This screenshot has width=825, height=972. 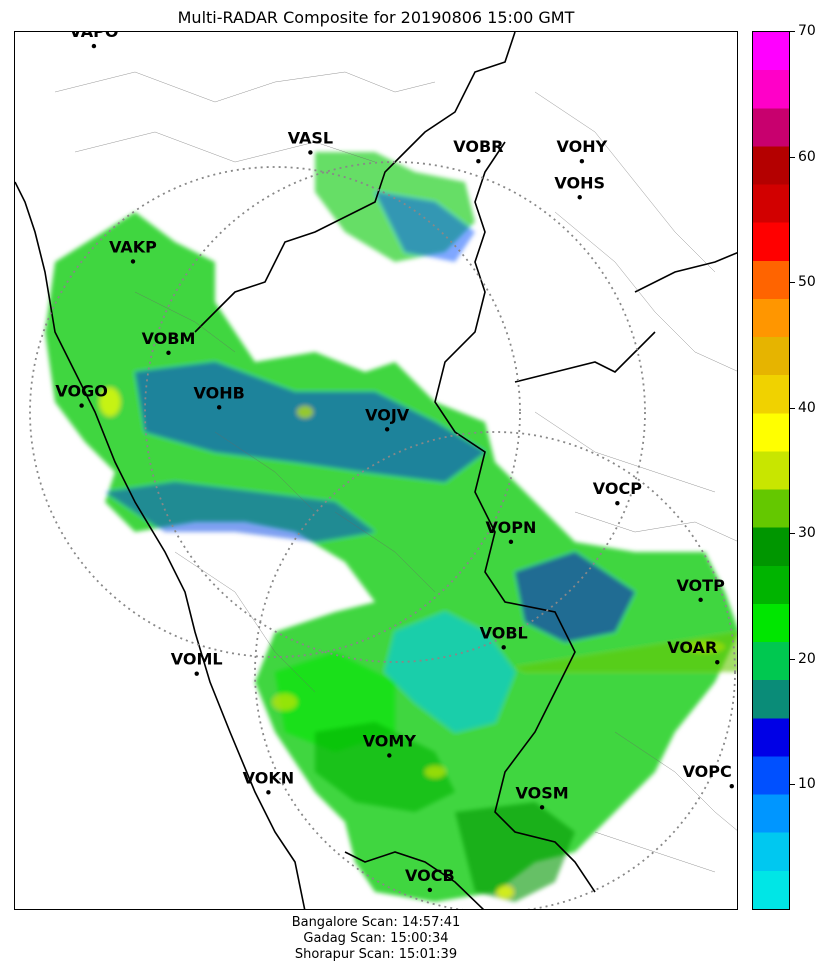 I want to click on station-vogo: VOGO, so click(x=81, y=395).